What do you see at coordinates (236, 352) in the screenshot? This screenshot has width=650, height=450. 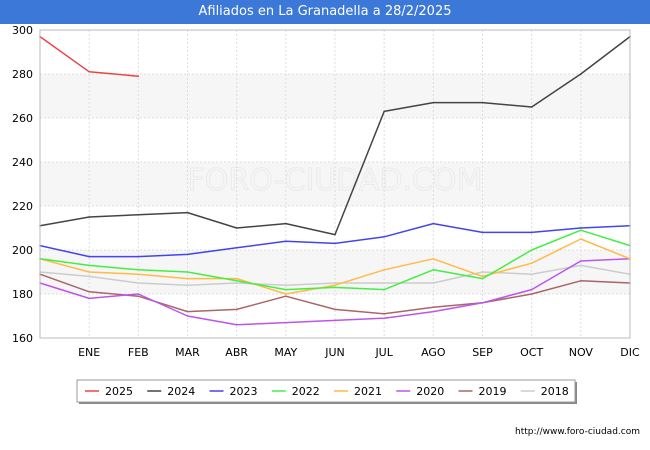 I see `x-tick-label: ABR` at bounding box center [236, 352].